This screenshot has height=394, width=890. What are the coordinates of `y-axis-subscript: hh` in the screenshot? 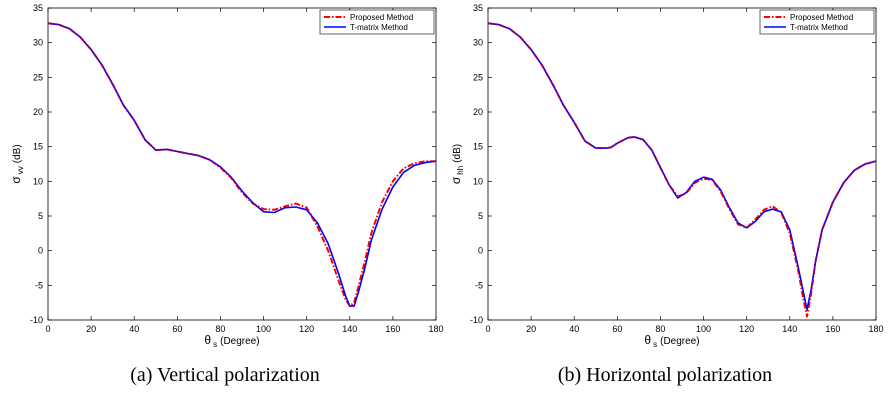 It's located at (460, 170).